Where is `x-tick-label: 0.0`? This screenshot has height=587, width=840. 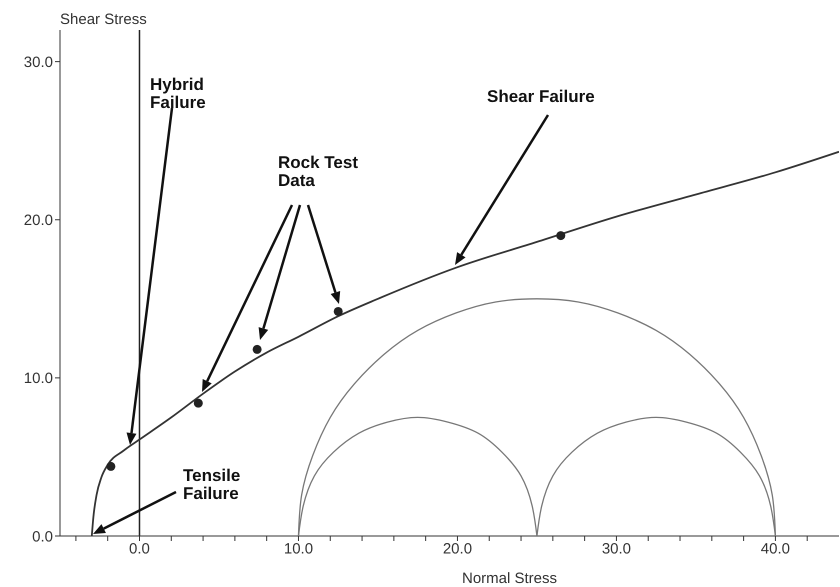
x-tick-label: 0.0 is located at coordinates (139, 549).